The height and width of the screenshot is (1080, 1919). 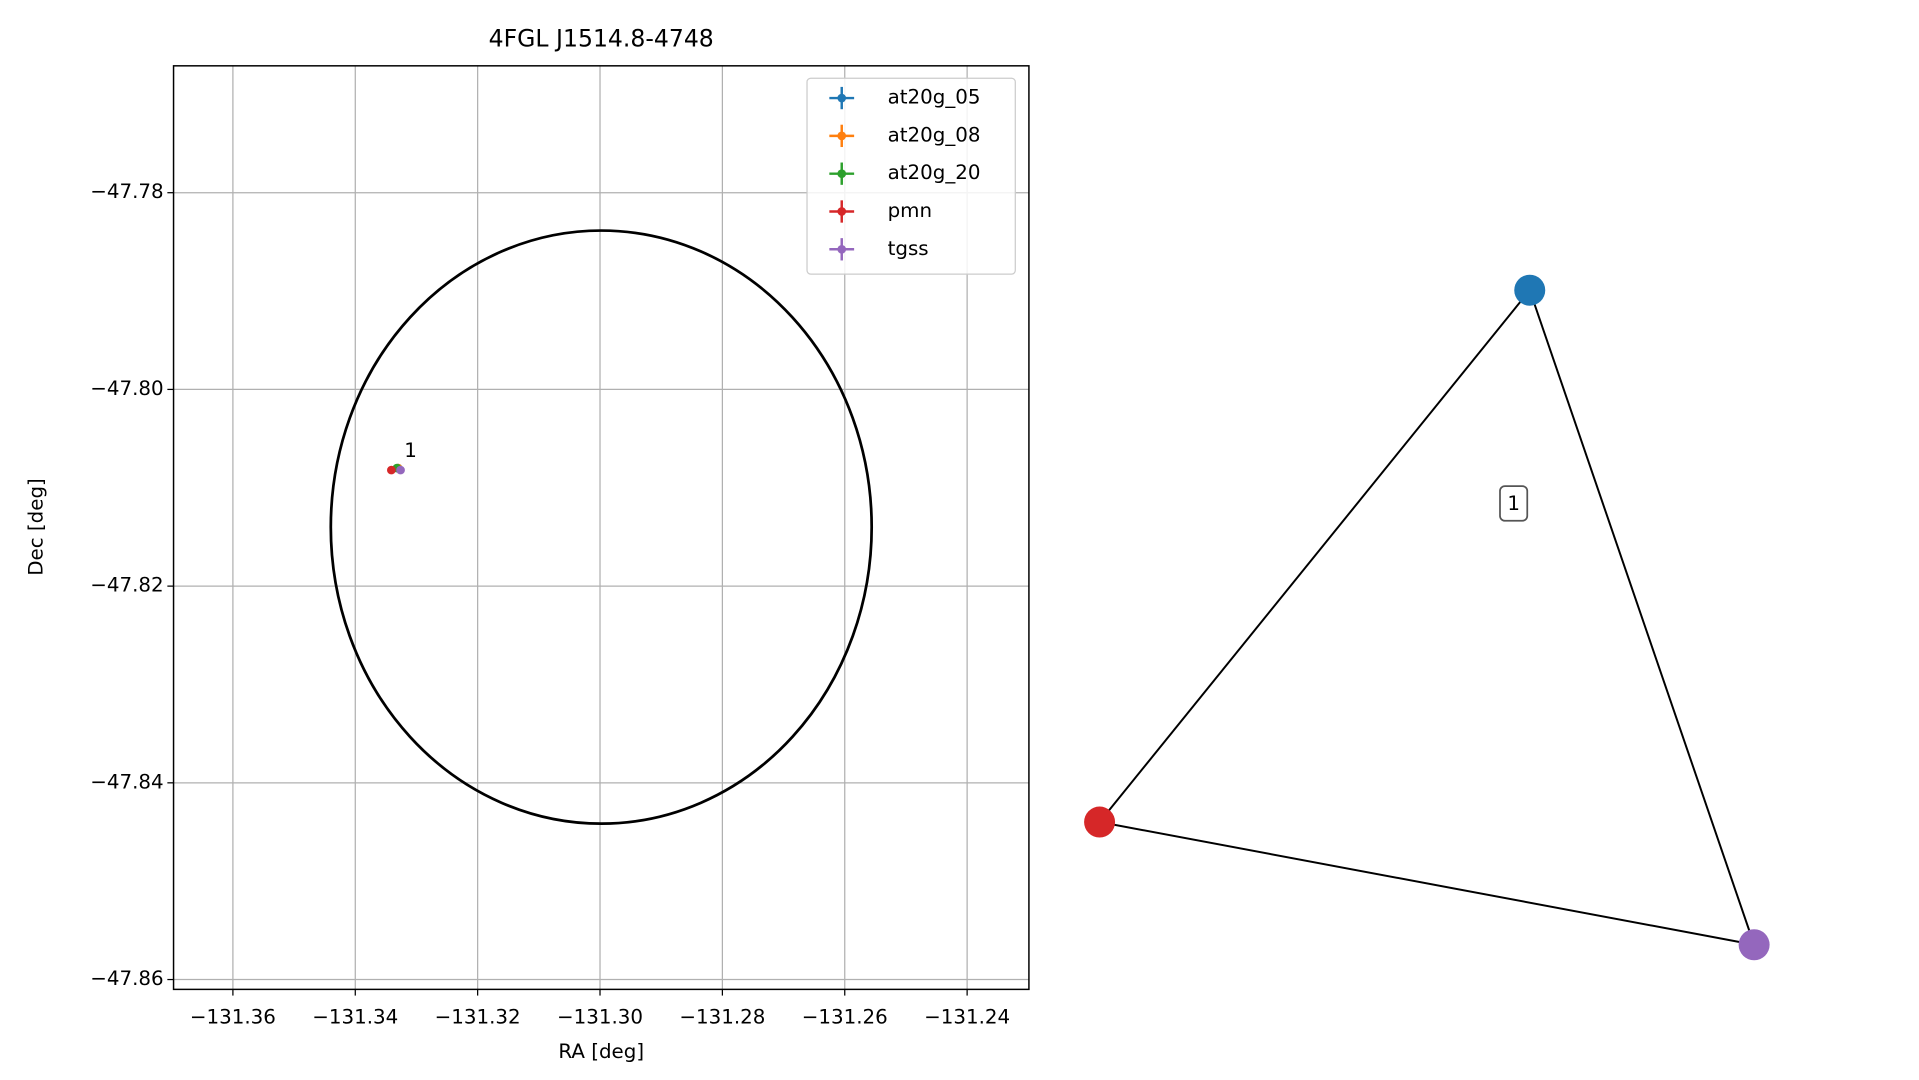 I want to click on x-tick-label: −131.32, so click(x=478, y=1016).